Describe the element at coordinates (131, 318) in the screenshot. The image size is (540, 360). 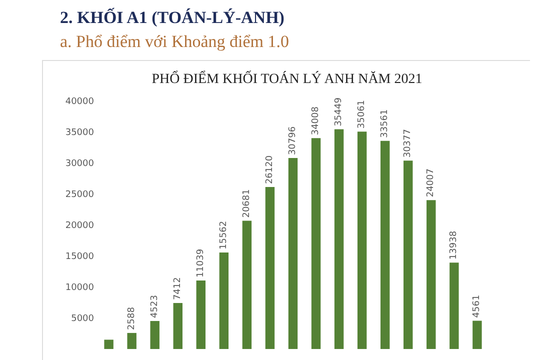
I see `data-label: 2588` at that location.